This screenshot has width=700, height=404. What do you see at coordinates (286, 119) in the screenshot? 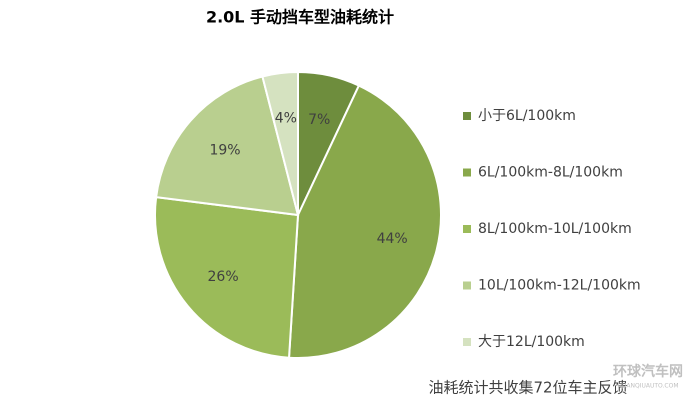
I see `data-label: 4%` at bounding box center [286, 119].